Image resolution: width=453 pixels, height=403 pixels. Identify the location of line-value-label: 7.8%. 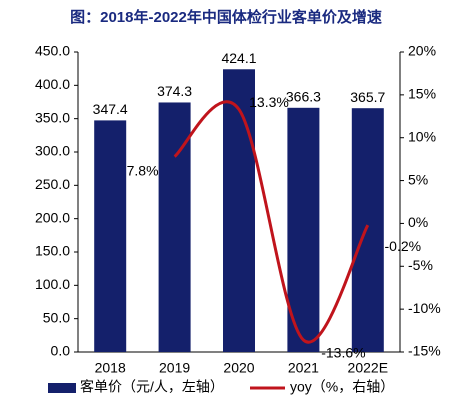
(143, 170).